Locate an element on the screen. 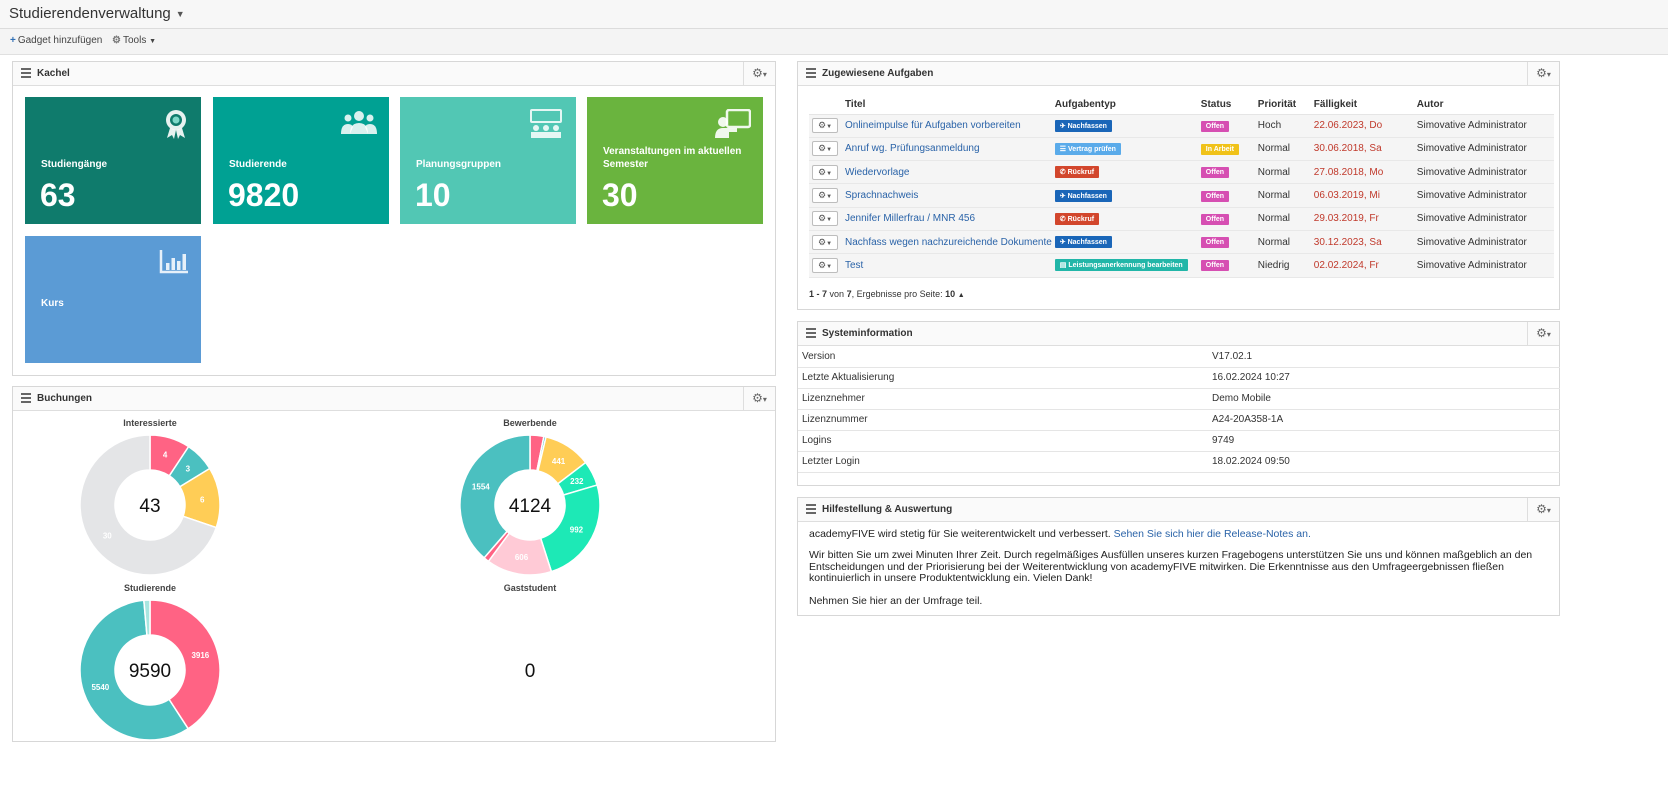 The width and height of the screenshot is (1668, 796). per-page-select: 10 ▲ is located at coordinates (954, 294).